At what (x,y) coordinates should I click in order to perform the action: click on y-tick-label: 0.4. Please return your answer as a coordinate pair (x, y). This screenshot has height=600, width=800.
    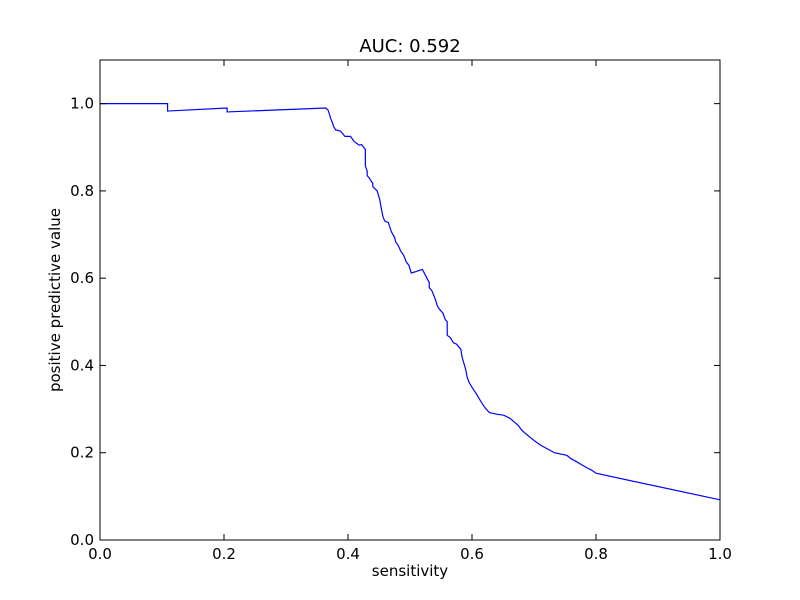
    Looking at the image, I should click on (82, 365).